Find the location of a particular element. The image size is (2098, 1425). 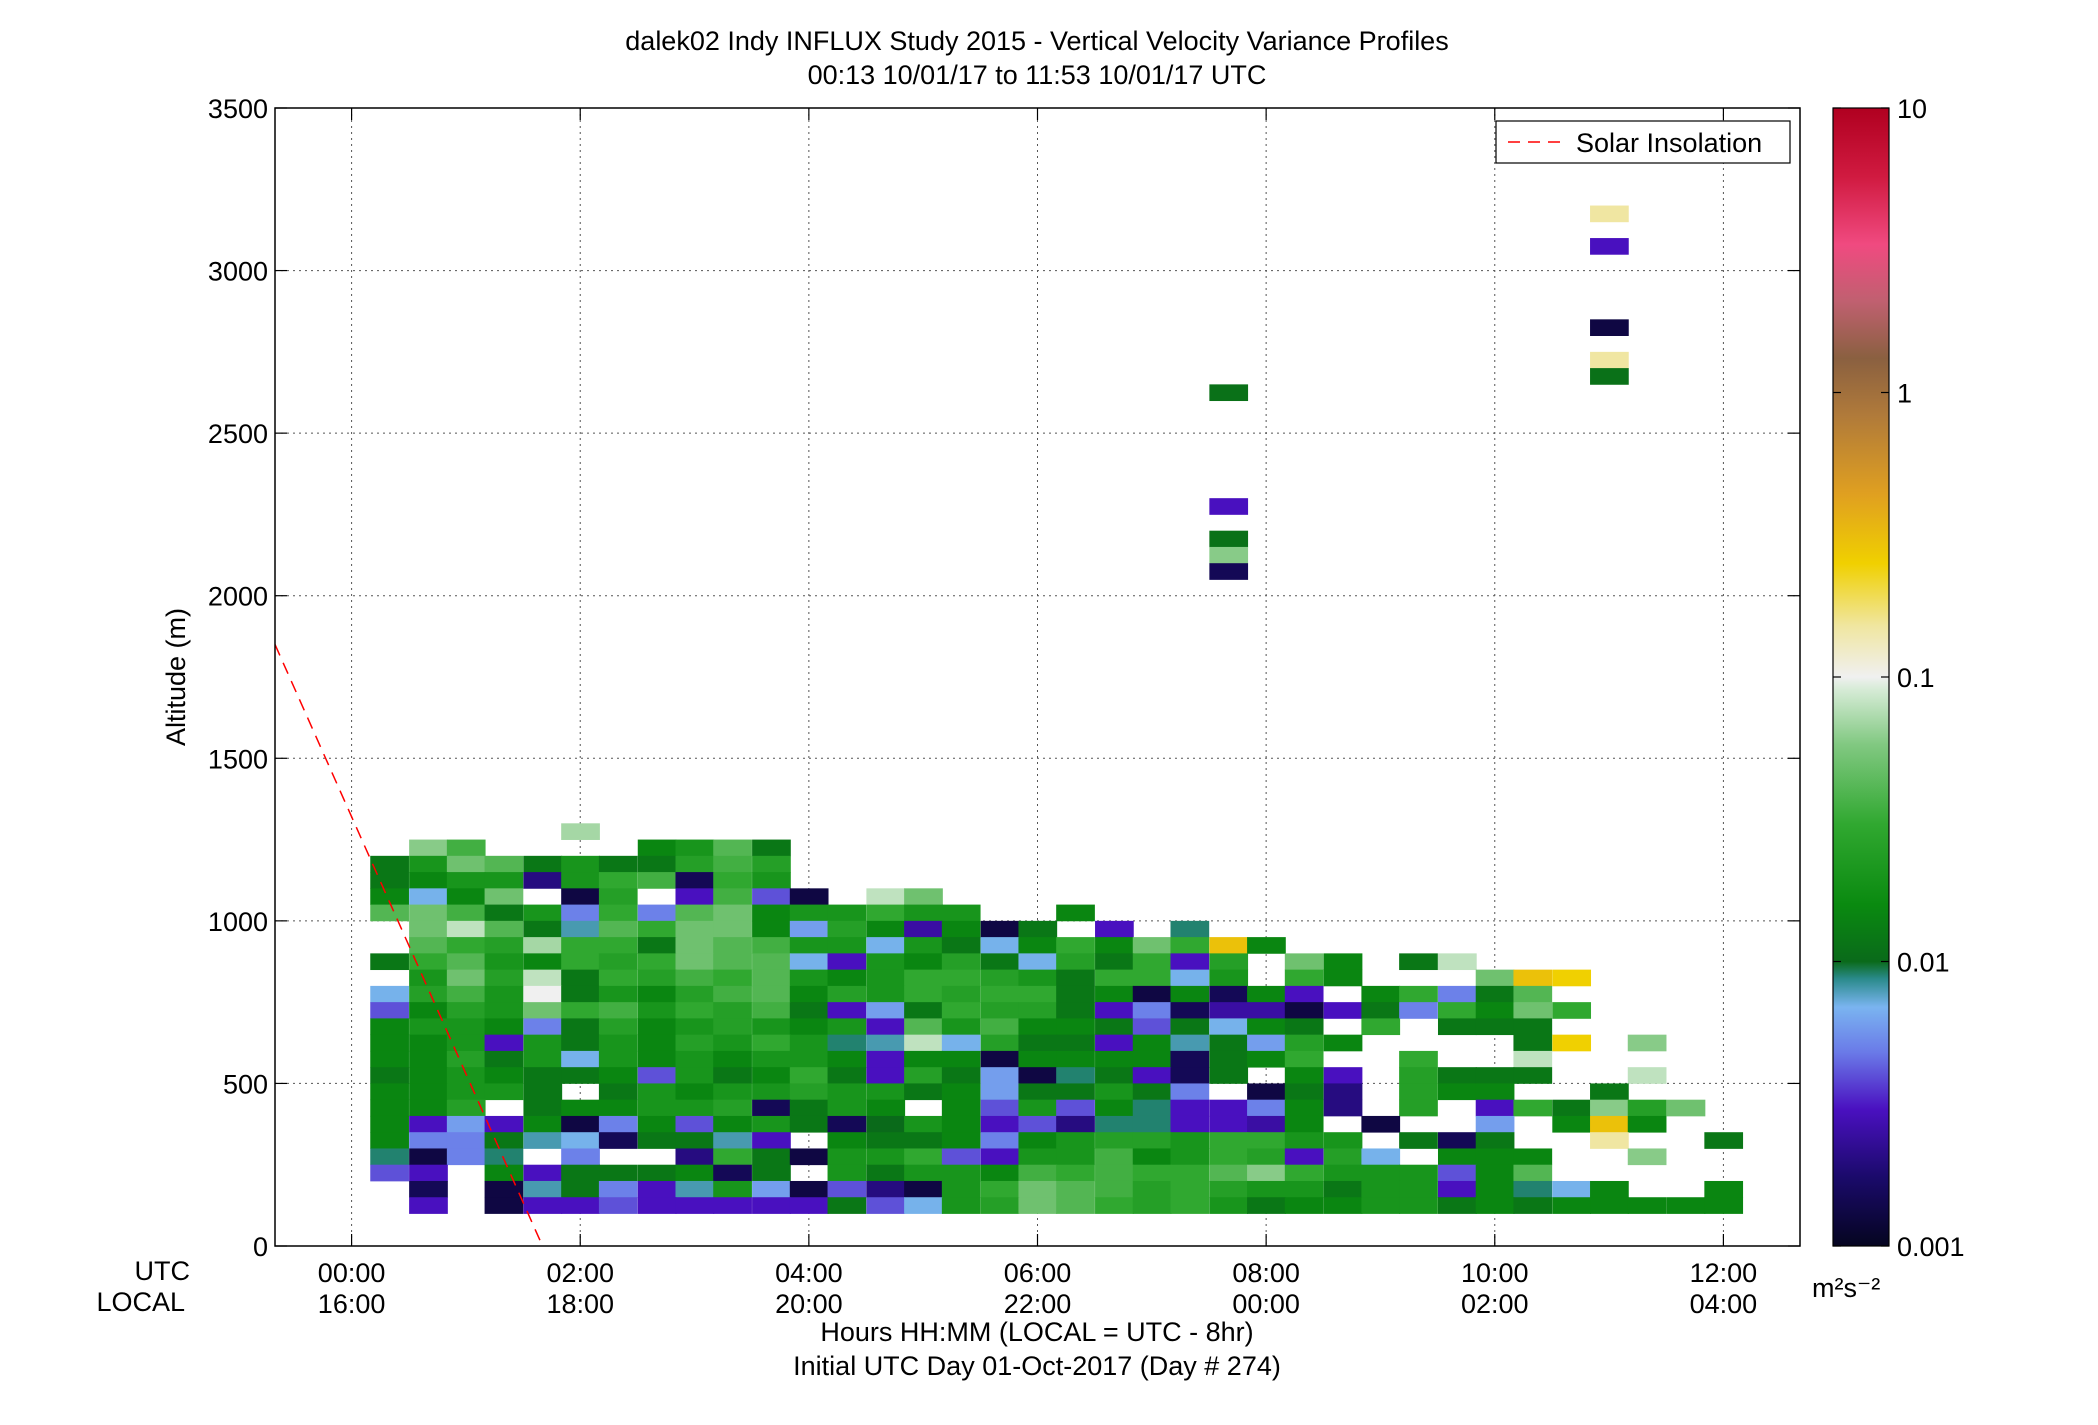

y-tick-label: 2500 is located at coordinates (238, 434).